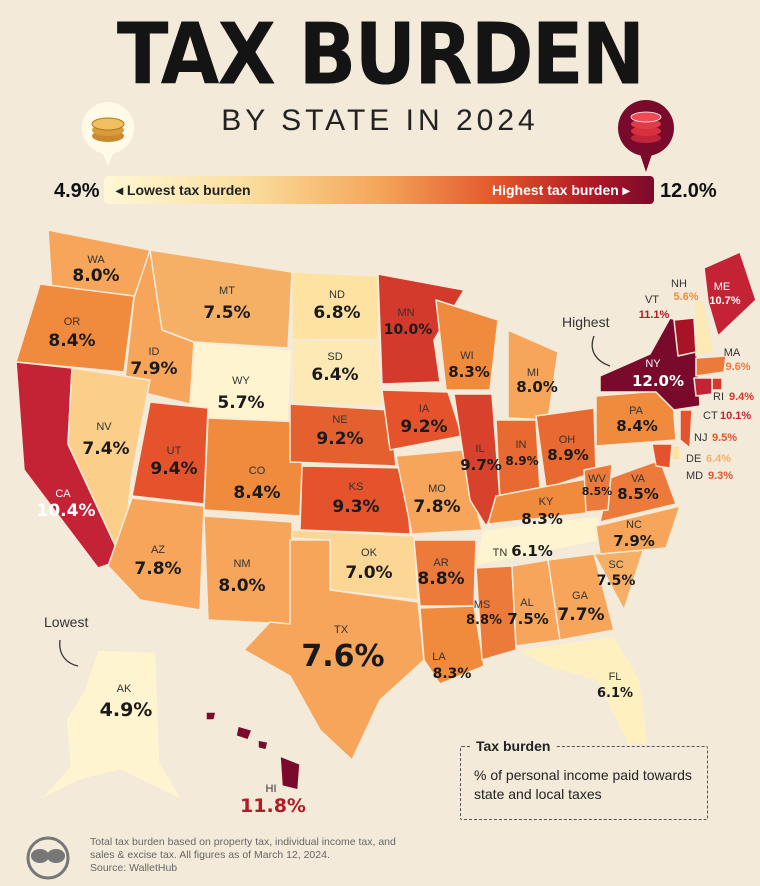 This screenshot has height=886, width=760. I want to click on label-NJ-abbr: NJ, so click(700, 438).